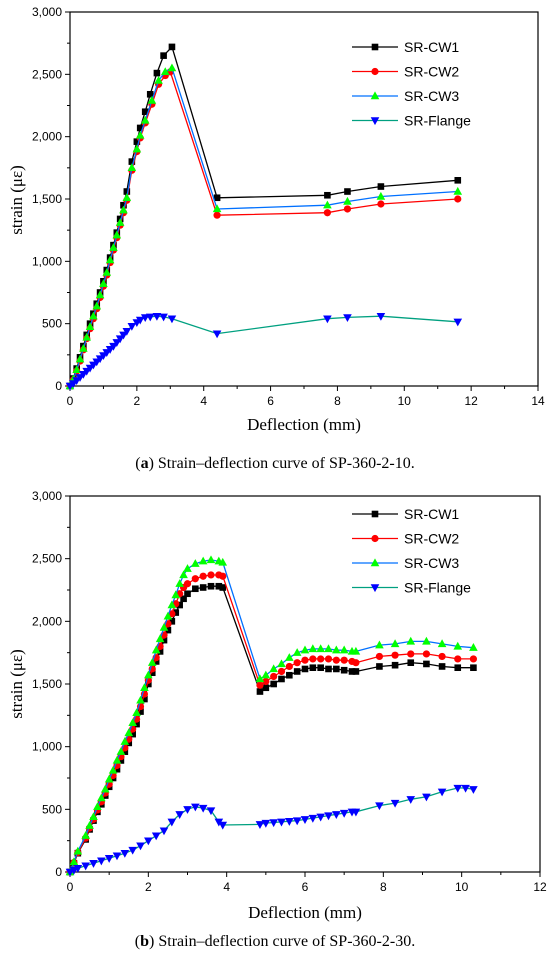 The image size is (550, 964). What do you see at coordinates (58, 386) in the screenshot?
I see `chart-a-y-tick-label: 0` at bounding box center [58, 386].